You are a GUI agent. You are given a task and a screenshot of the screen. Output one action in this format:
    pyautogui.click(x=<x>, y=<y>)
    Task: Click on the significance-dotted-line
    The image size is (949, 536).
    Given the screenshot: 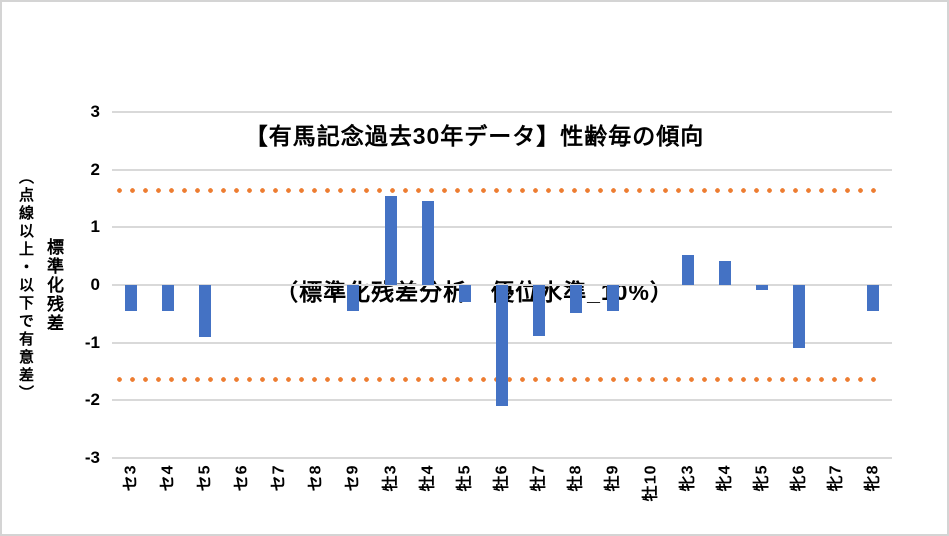 What is the action you would take?
    pyautogui.click(x=497, y=190)
    